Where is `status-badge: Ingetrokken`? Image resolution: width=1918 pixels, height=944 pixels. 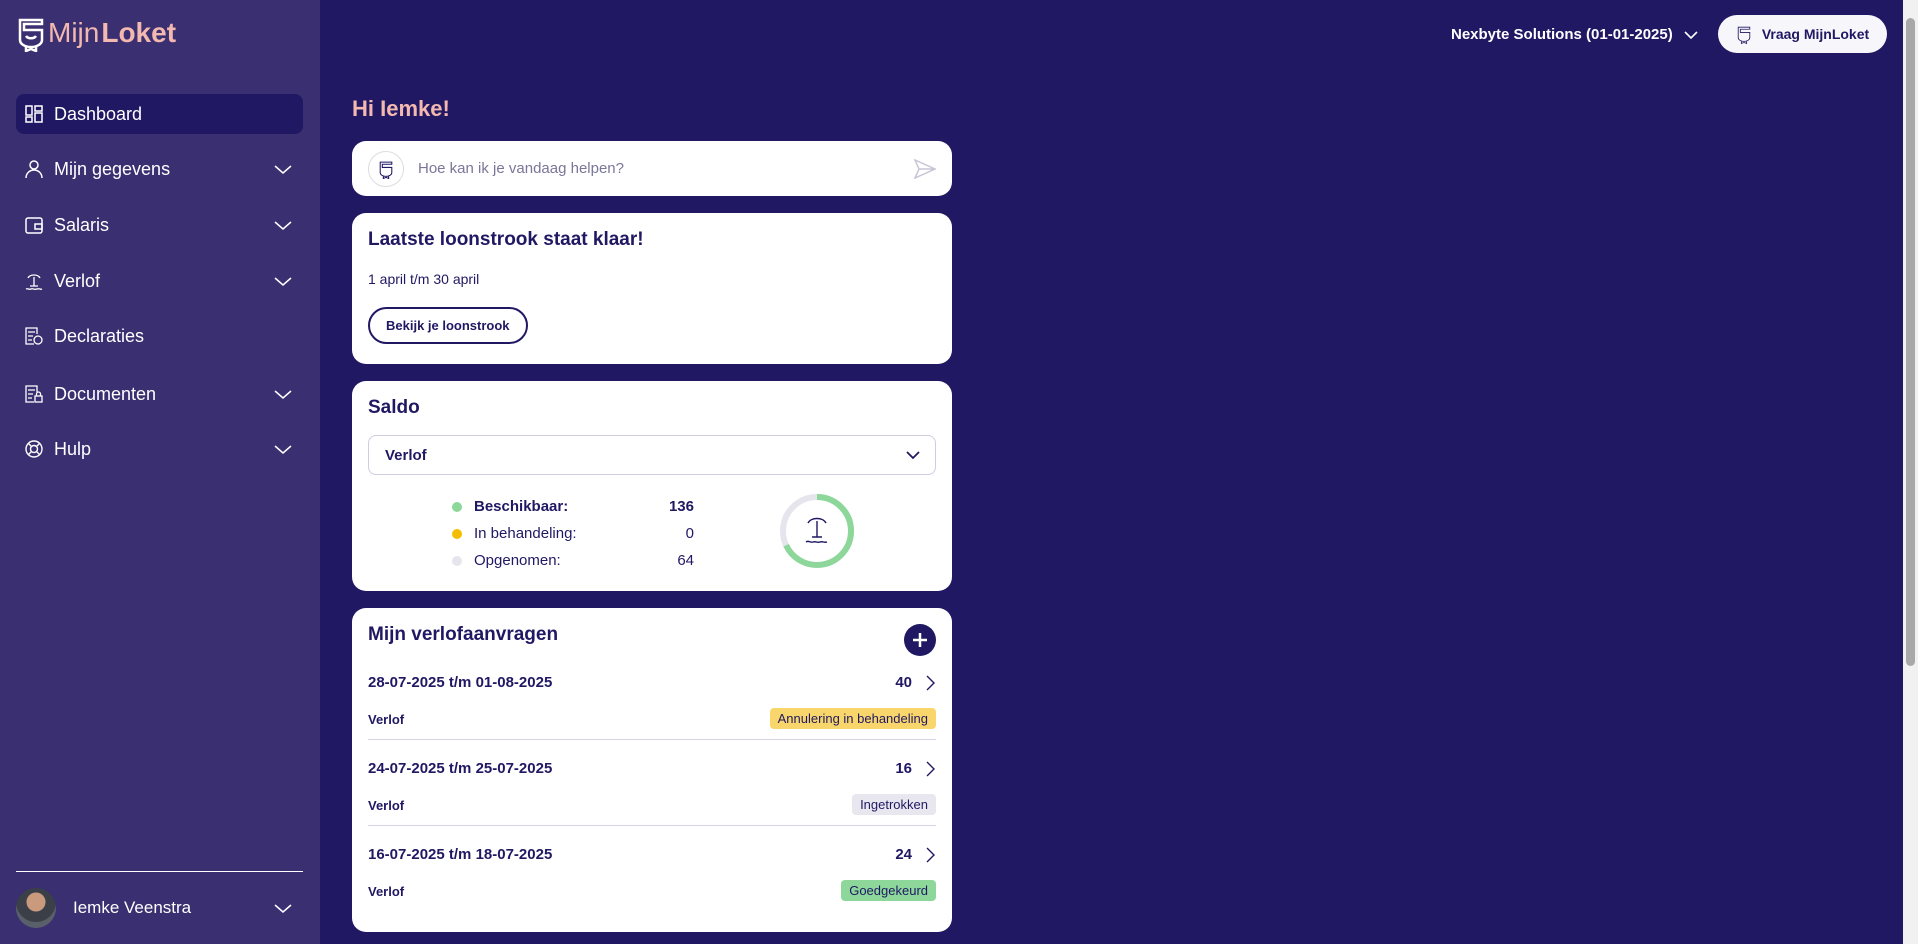 status-badge: Ingetrokken is located at coordinates (894, 804).